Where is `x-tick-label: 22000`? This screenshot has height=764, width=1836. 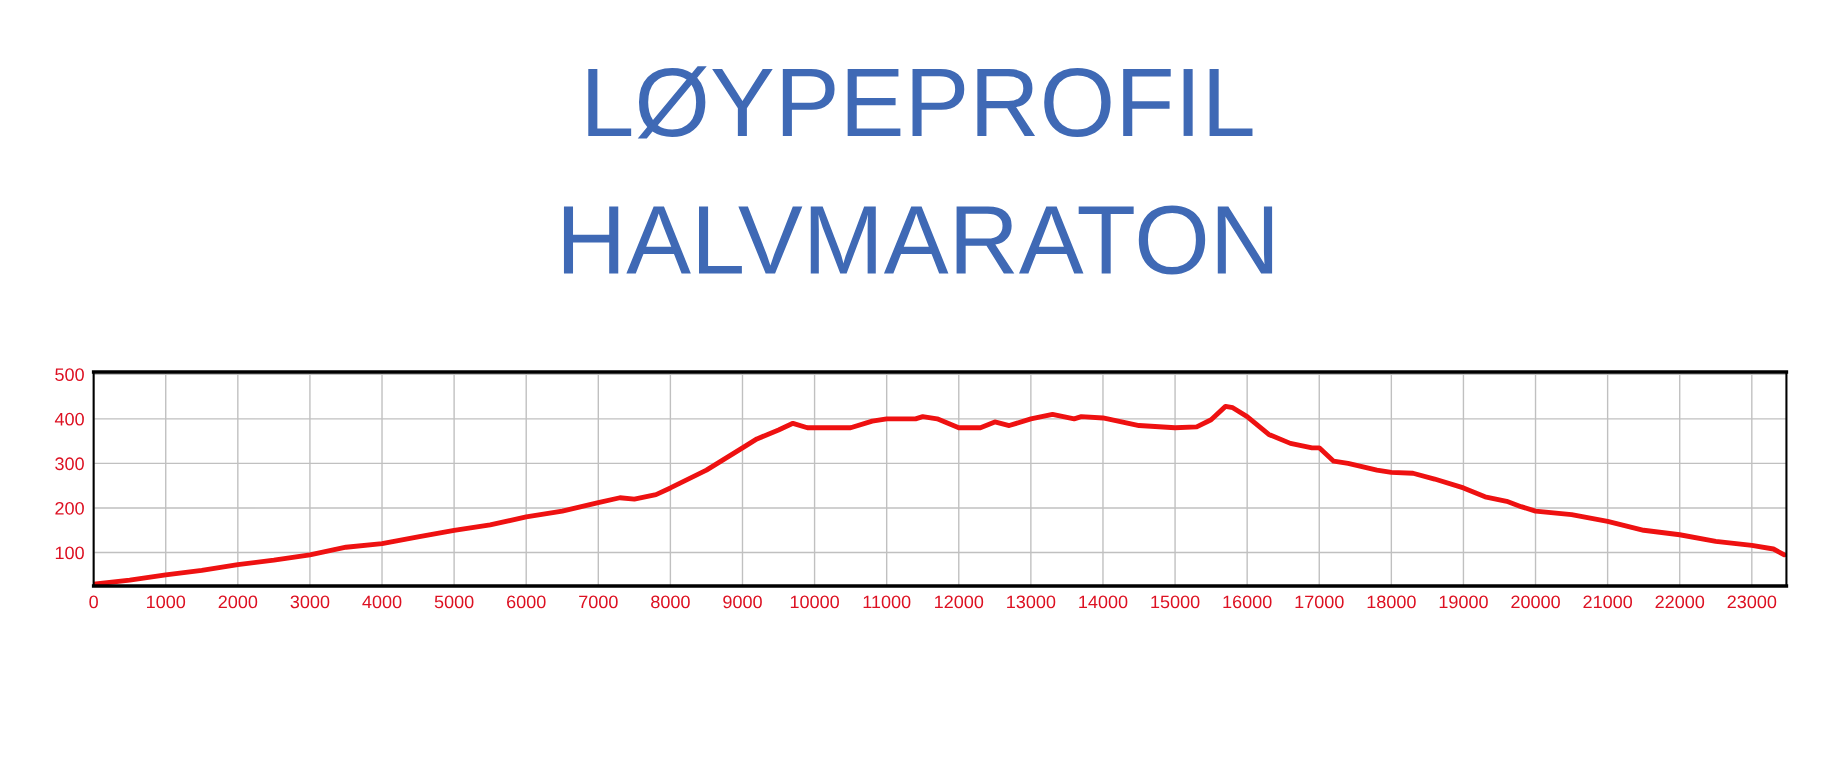 x-tick-label: 22000 is located at coordinates (1680, 602).